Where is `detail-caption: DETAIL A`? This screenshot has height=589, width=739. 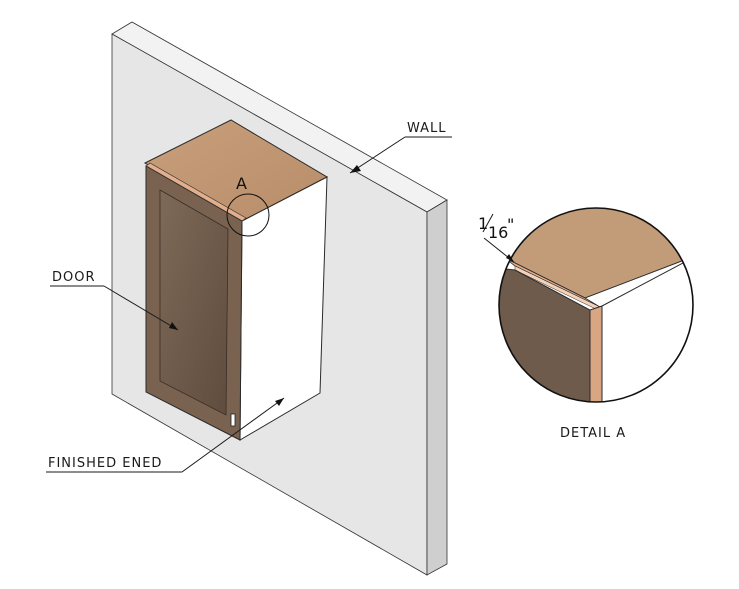
detail-caption: DETAIL A is located at coordinates (593, 433).